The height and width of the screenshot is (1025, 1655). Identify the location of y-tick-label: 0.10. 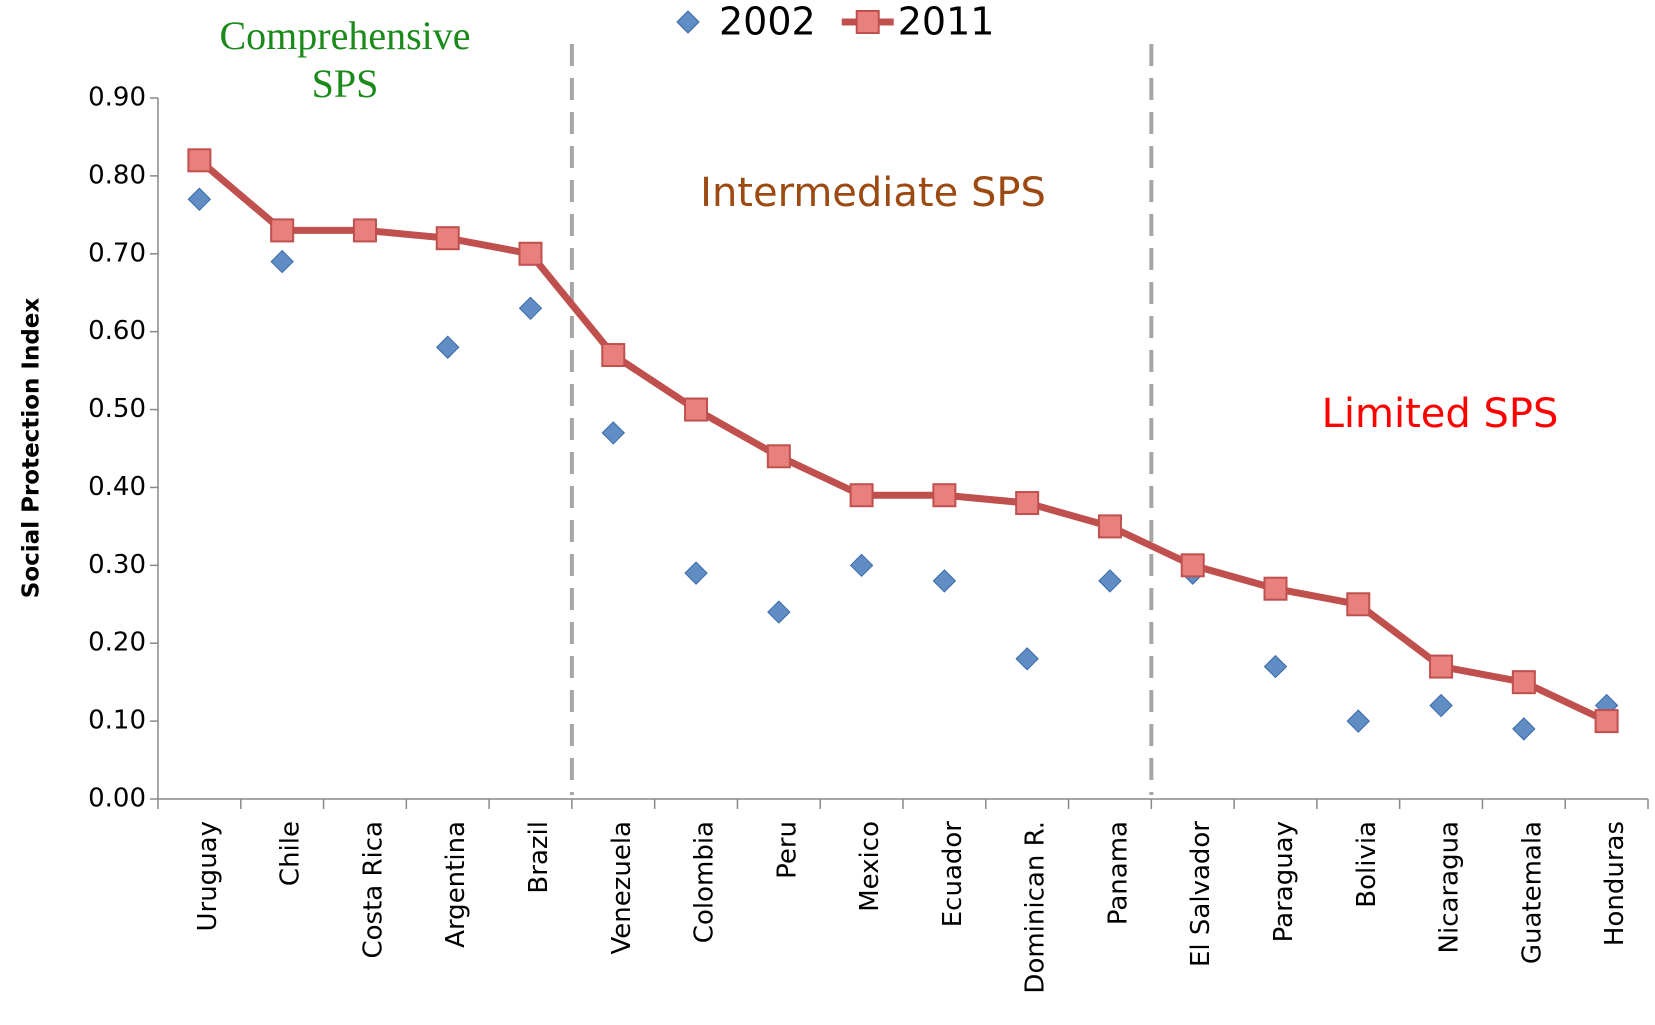
(117, 721).